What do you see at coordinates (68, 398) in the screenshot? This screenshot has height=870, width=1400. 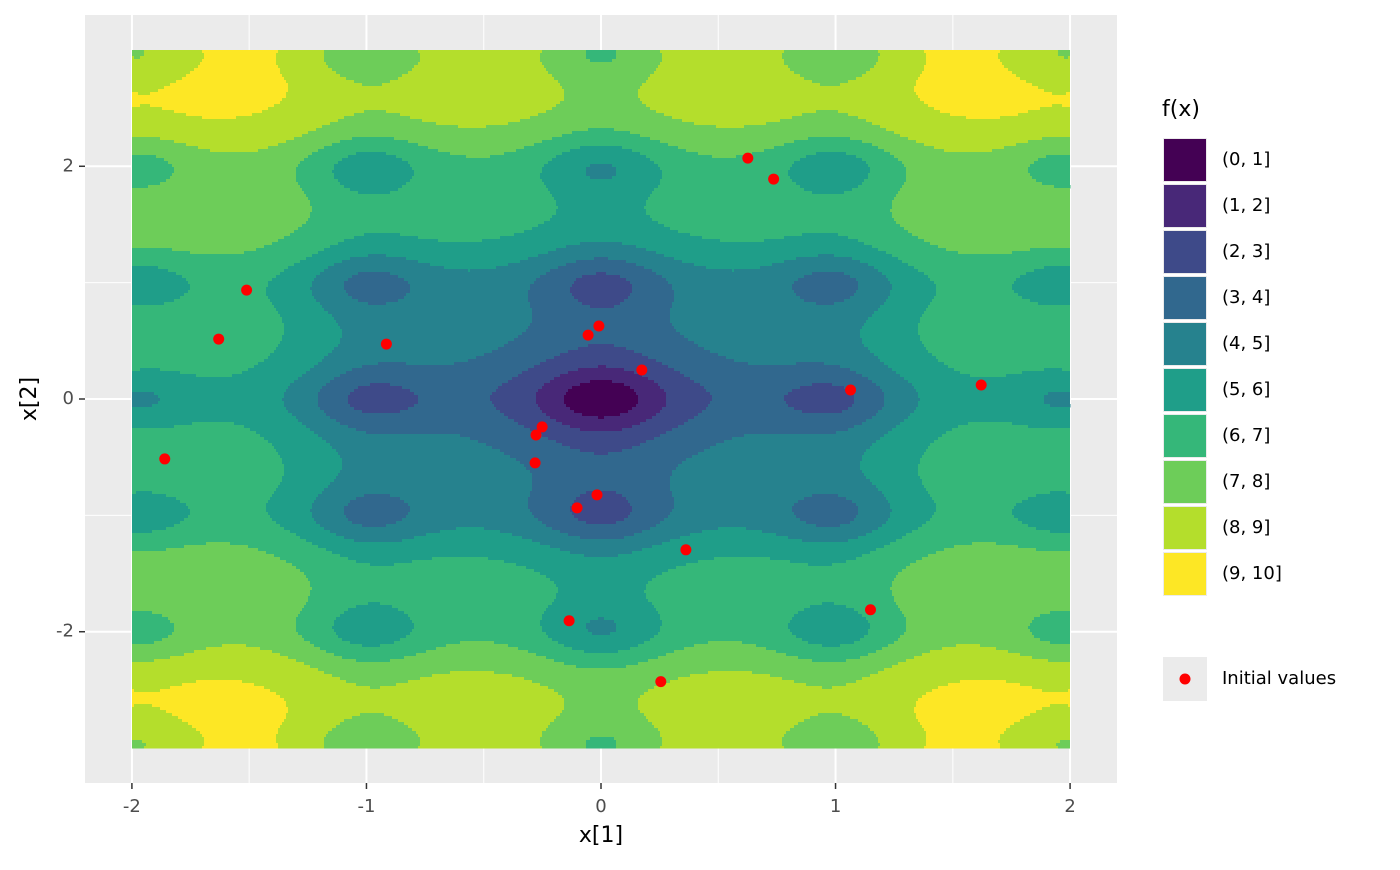 I see `y-tick-label: 0` at bounding box center [68, 398].